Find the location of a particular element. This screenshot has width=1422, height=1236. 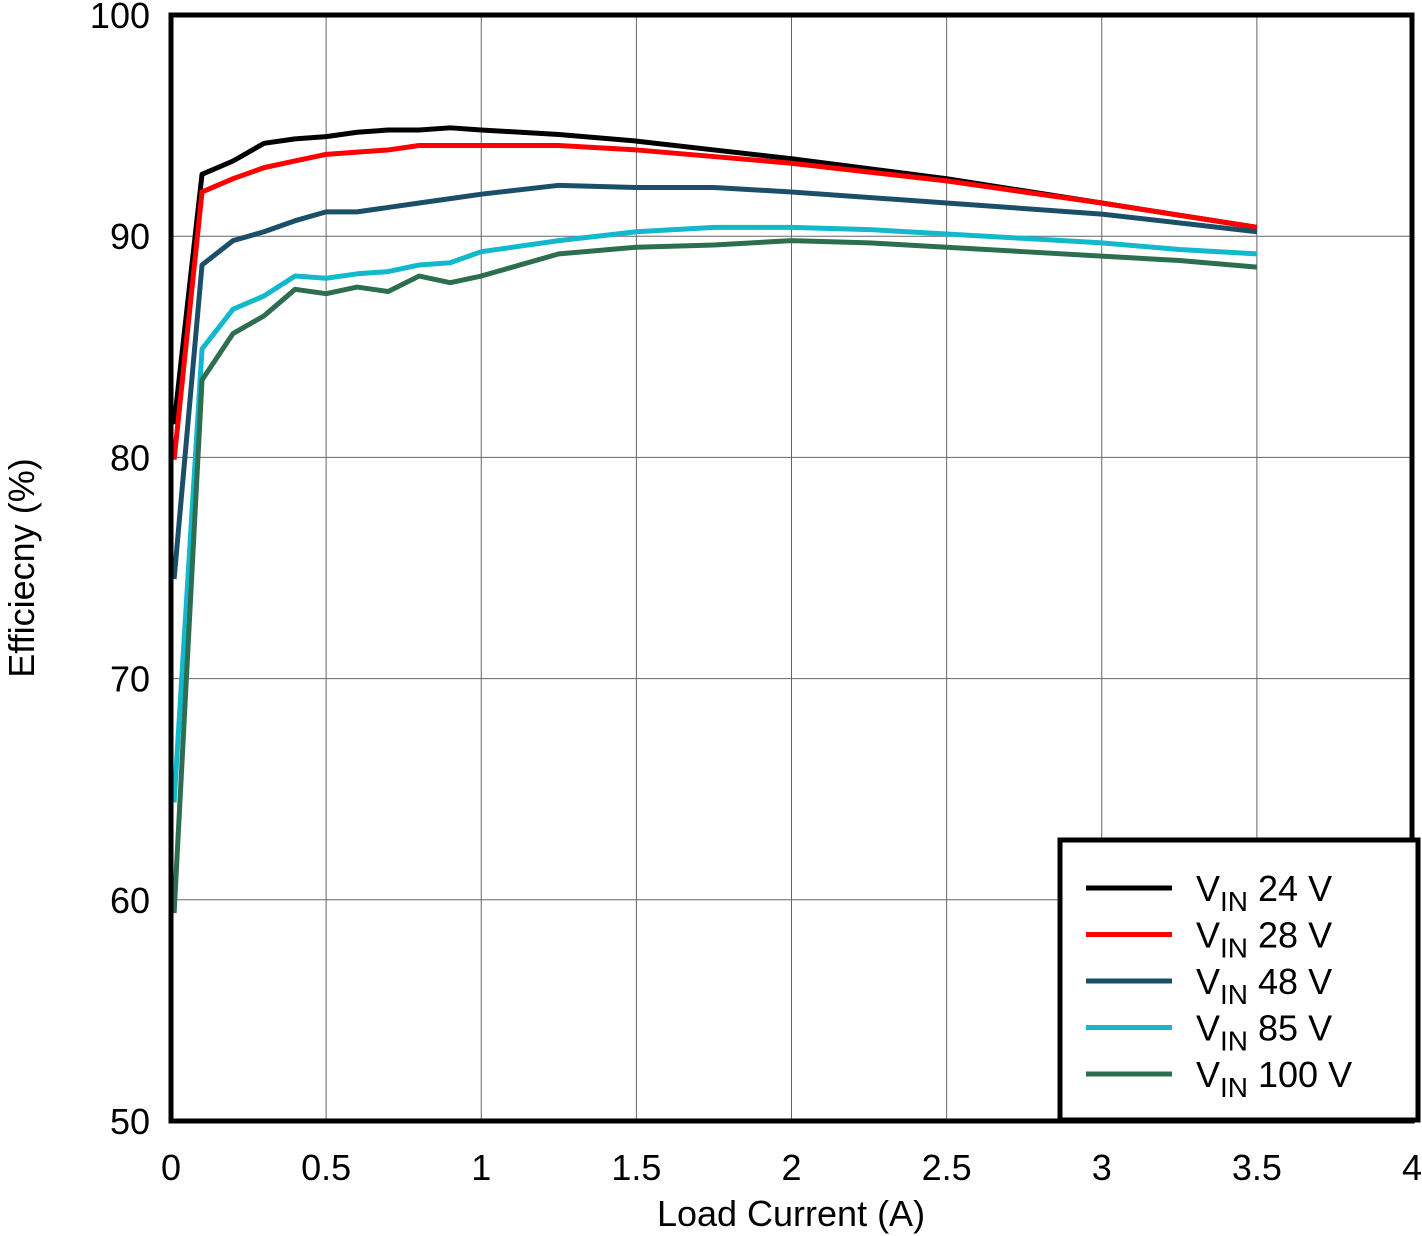

x-axis-title: Load Current (A) is located at coordinates (791, 1213).